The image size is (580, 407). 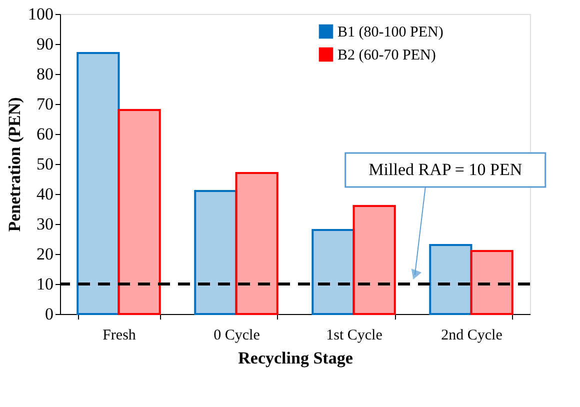 I want to click on x-tick-label: 1st Cycle, so click(x=354, y=336).